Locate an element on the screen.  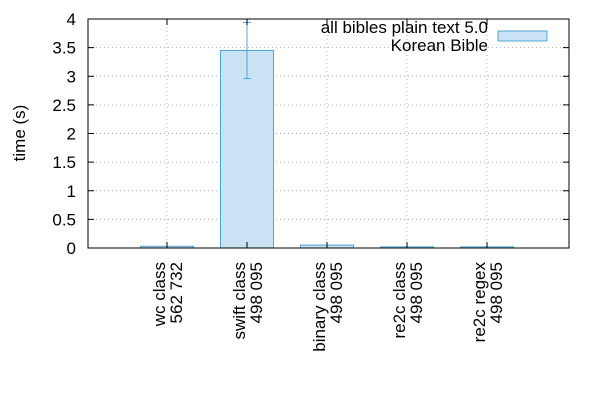
bar is located at coordinates (247, 149).